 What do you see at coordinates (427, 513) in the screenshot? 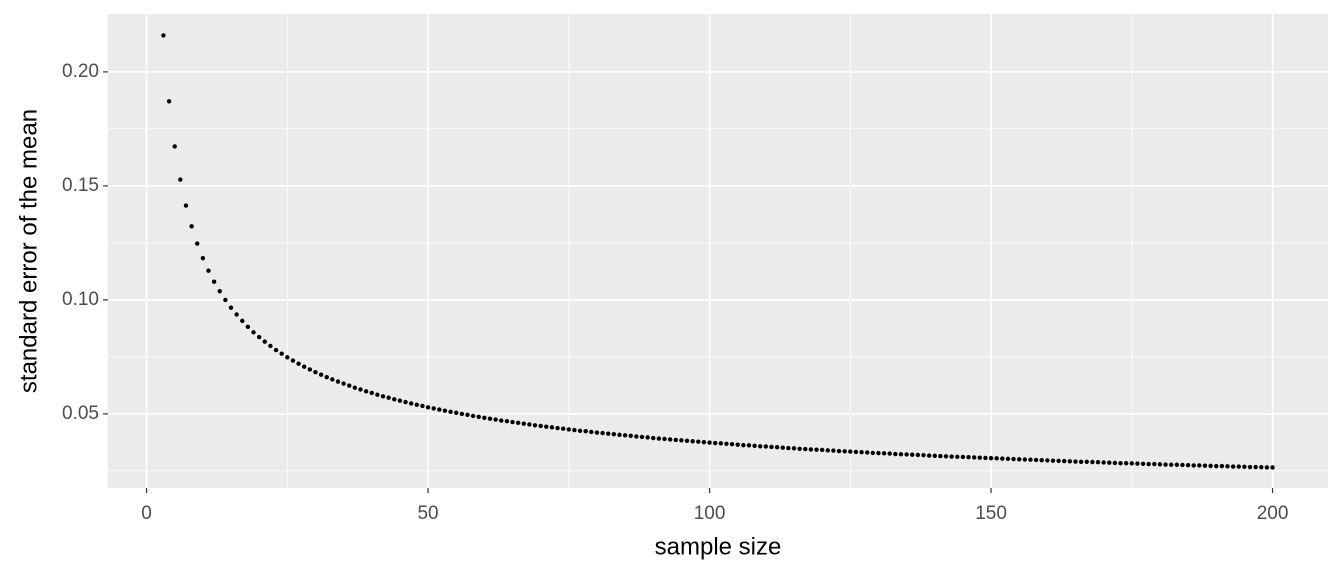
I see `x-tick-label: 50` at bounding box center [427, 513].